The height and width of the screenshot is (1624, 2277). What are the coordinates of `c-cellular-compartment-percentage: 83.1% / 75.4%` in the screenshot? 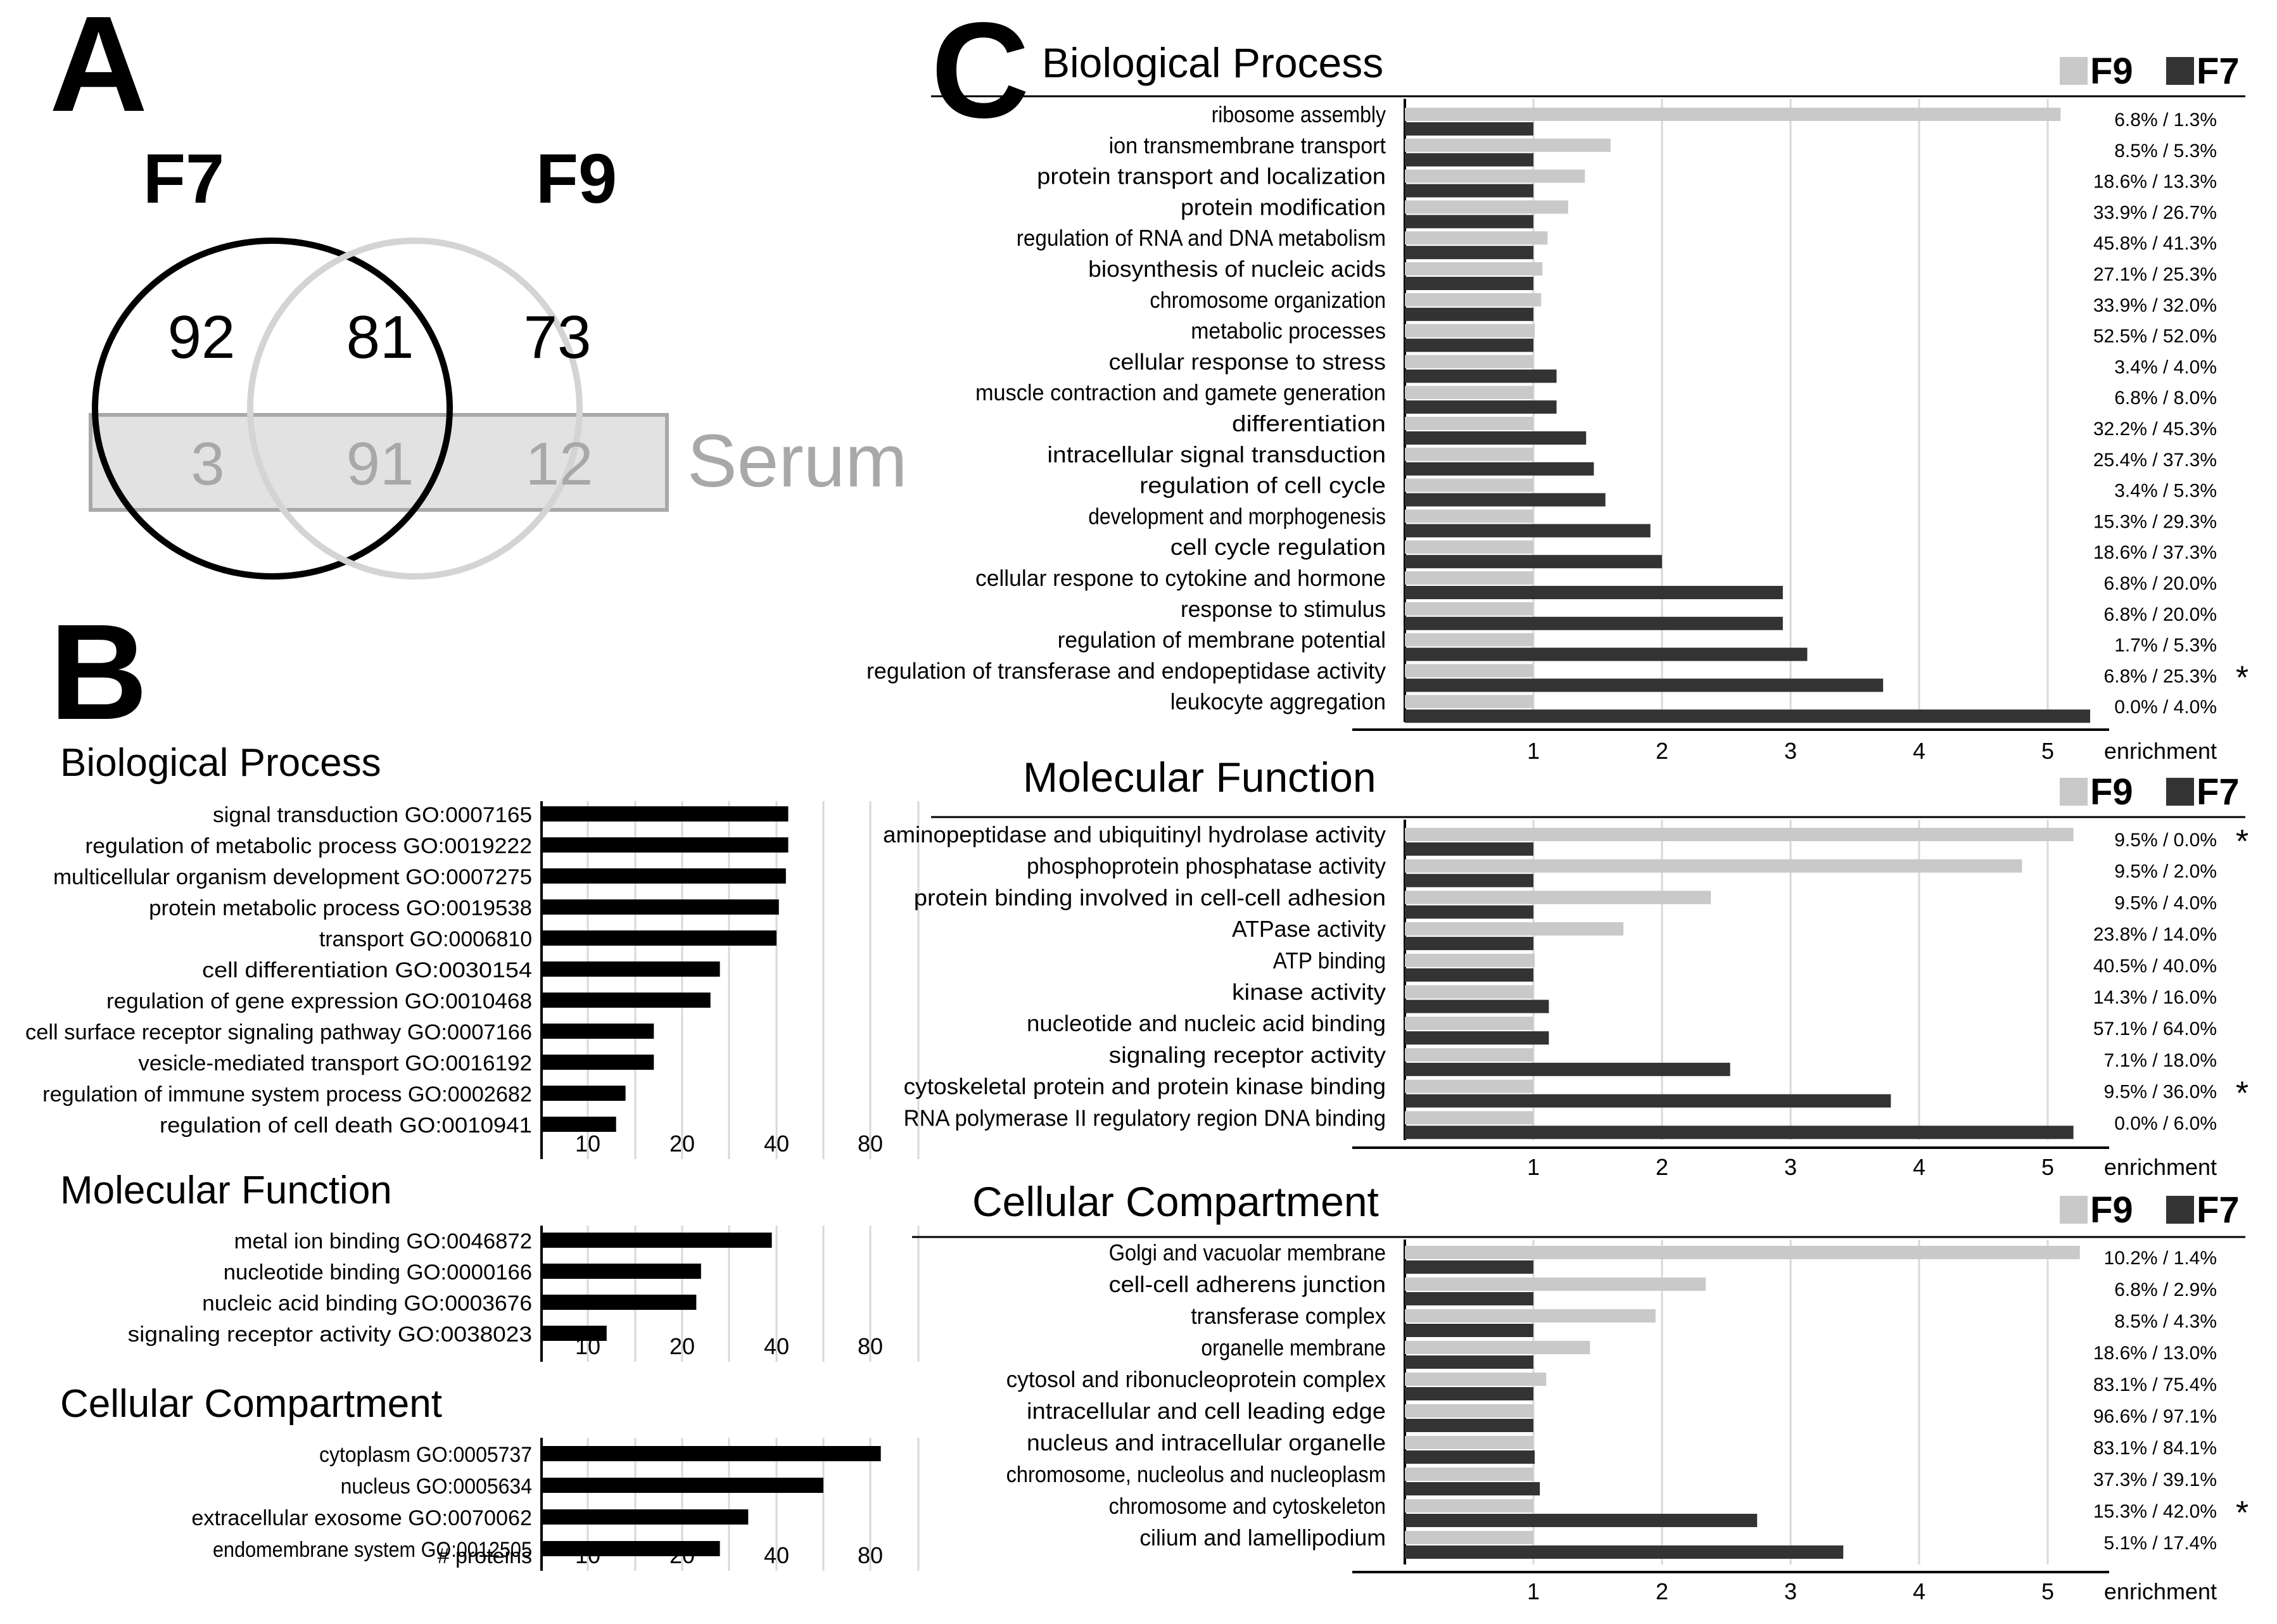 It's located at (2155, 1384).